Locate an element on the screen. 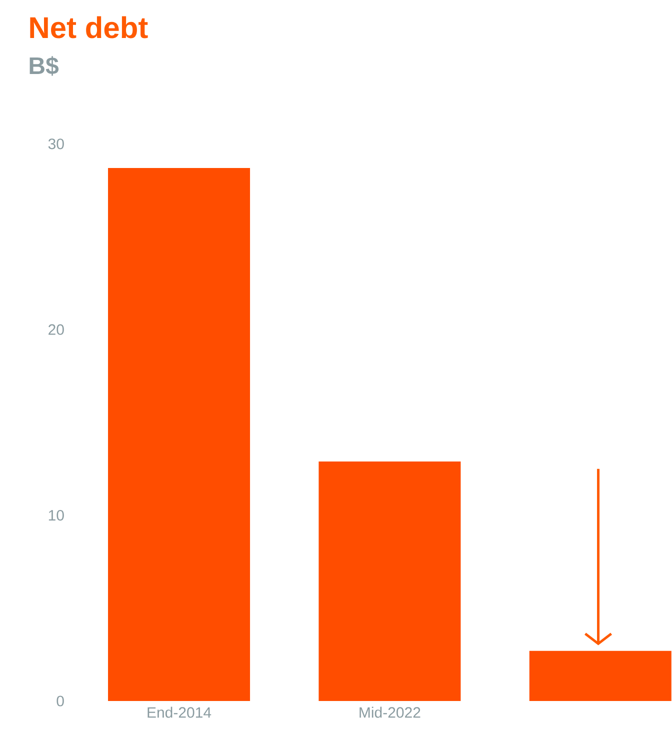  y-tick-label: 10 is located at coordinates (56, 515).